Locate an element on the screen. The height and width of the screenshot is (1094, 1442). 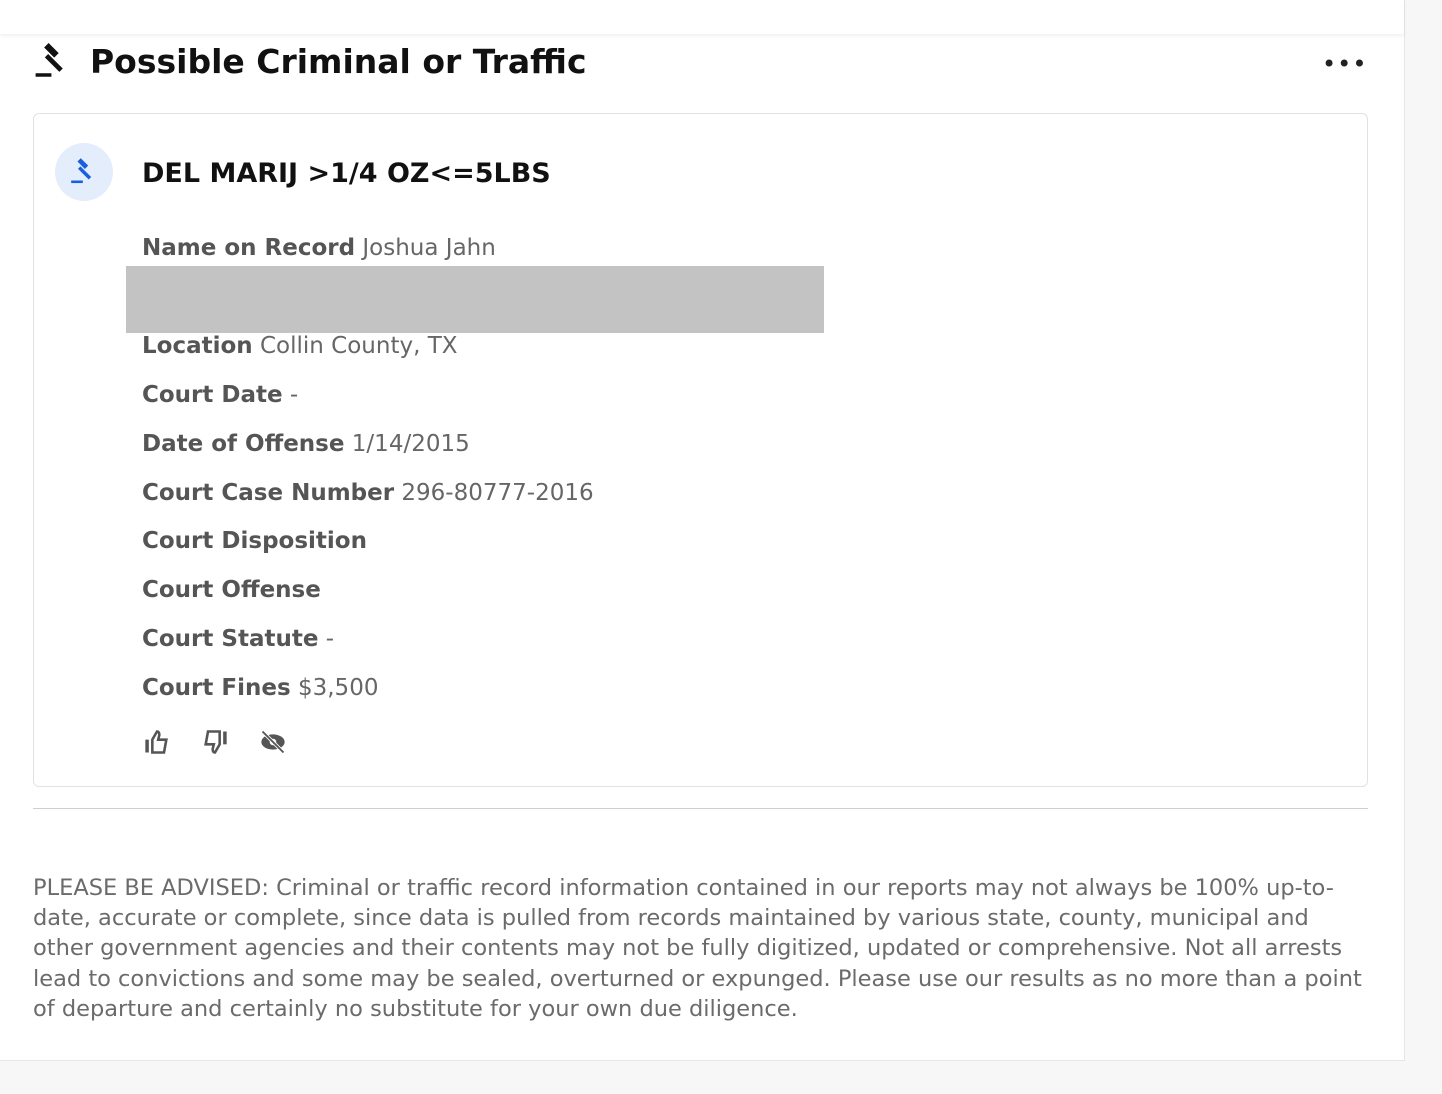
field-location: Location Collin County, TX is located at coordinates (300, 346).